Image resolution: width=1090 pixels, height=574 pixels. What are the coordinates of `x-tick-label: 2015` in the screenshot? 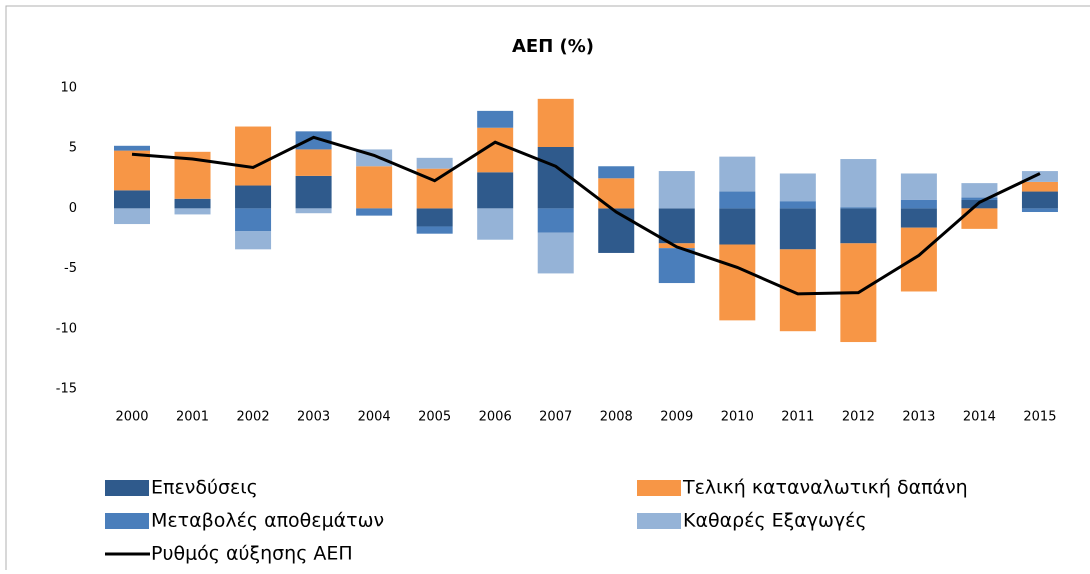 It's located at (1039, 417).